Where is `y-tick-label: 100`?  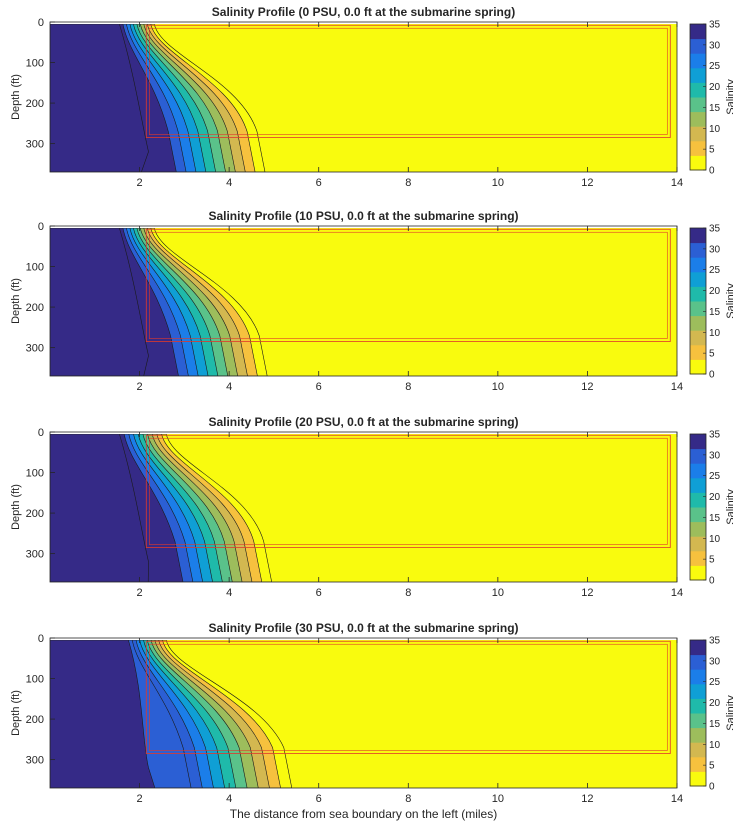
y-tick-label: 100 is located at coordinates (35, 268).